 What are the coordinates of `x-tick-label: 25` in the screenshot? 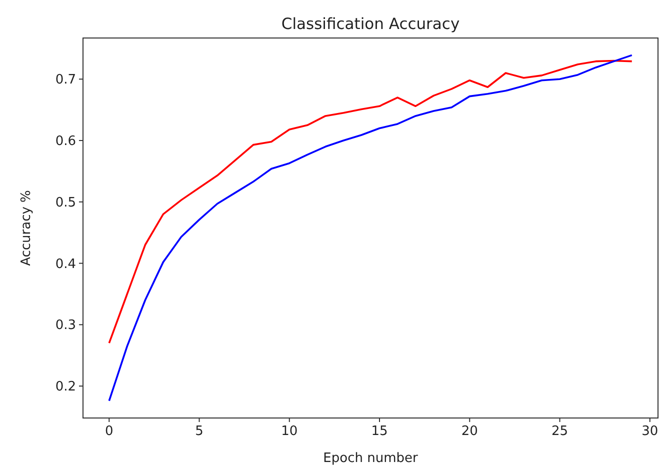 It's located at (559, 431).